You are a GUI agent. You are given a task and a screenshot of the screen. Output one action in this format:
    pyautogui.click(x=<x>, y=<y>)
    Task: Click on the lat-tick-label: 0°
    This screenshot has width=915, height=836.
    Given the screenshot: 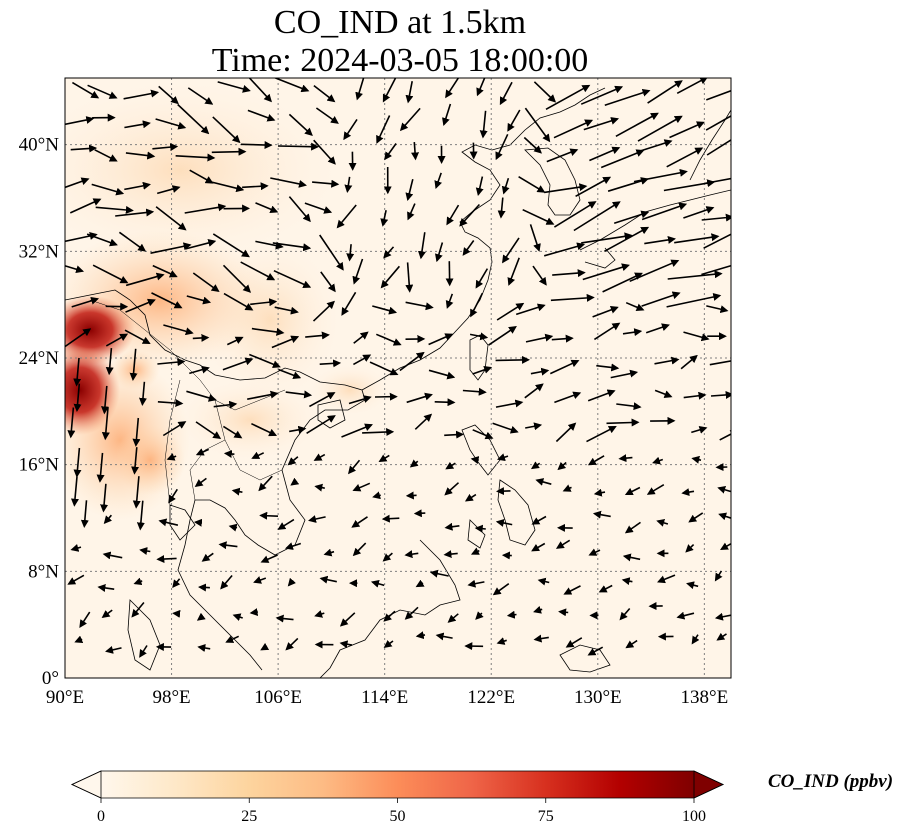 What is the action you would take?
    pyautogui.click(x=50, y=678)
    